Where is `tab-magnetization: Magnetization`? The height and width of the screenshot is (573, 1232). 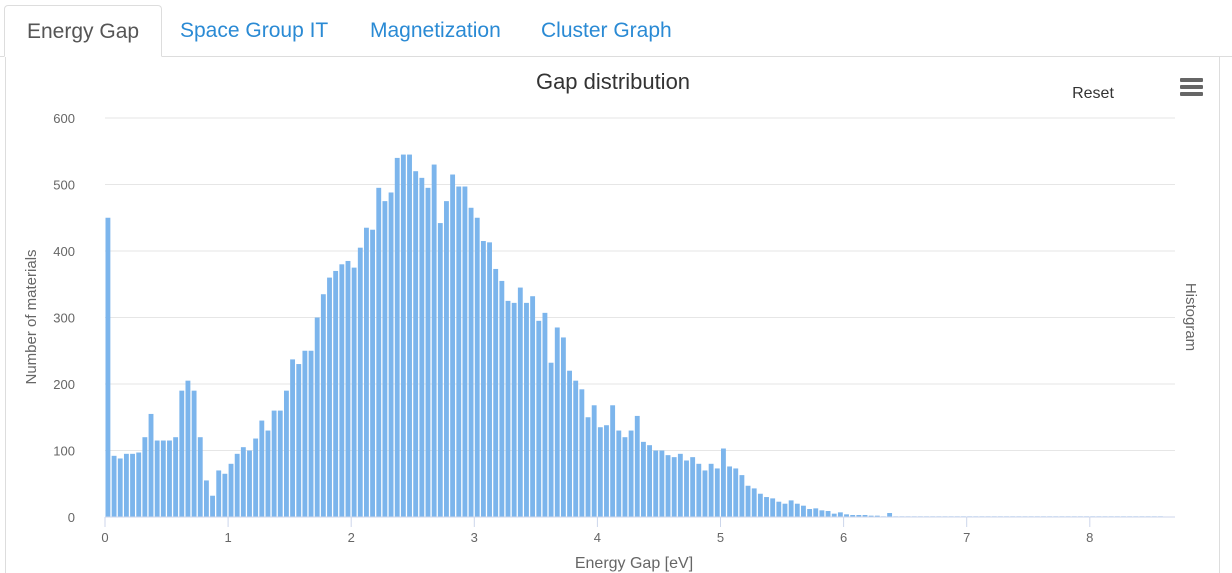 tab-magnetization: Magnetization is located at coordinates (435, 30).